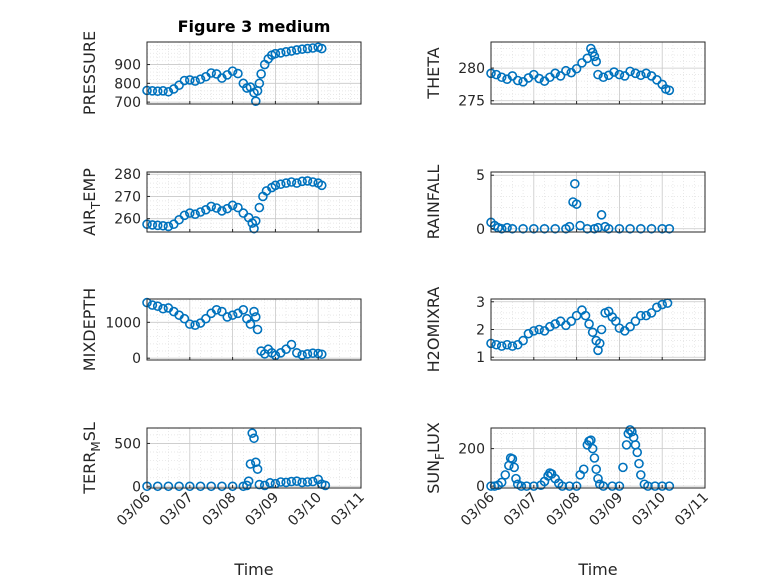  What do you see at coordinates (433, 202) in the screenshot?
I see `y-axis-label: RAINFALL` at bounding box center [433, 202].